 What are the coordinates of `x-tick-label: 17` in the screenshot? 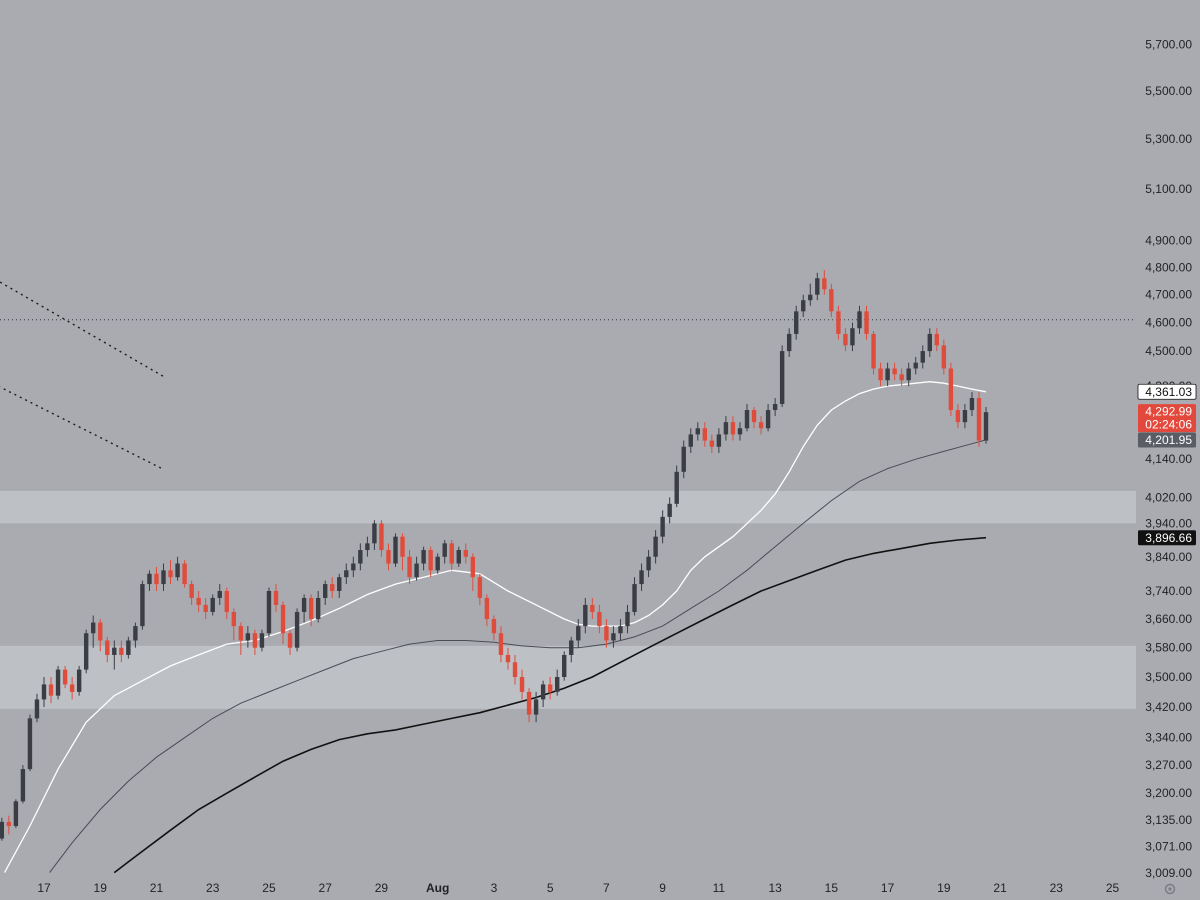 It's located at (44, 888).